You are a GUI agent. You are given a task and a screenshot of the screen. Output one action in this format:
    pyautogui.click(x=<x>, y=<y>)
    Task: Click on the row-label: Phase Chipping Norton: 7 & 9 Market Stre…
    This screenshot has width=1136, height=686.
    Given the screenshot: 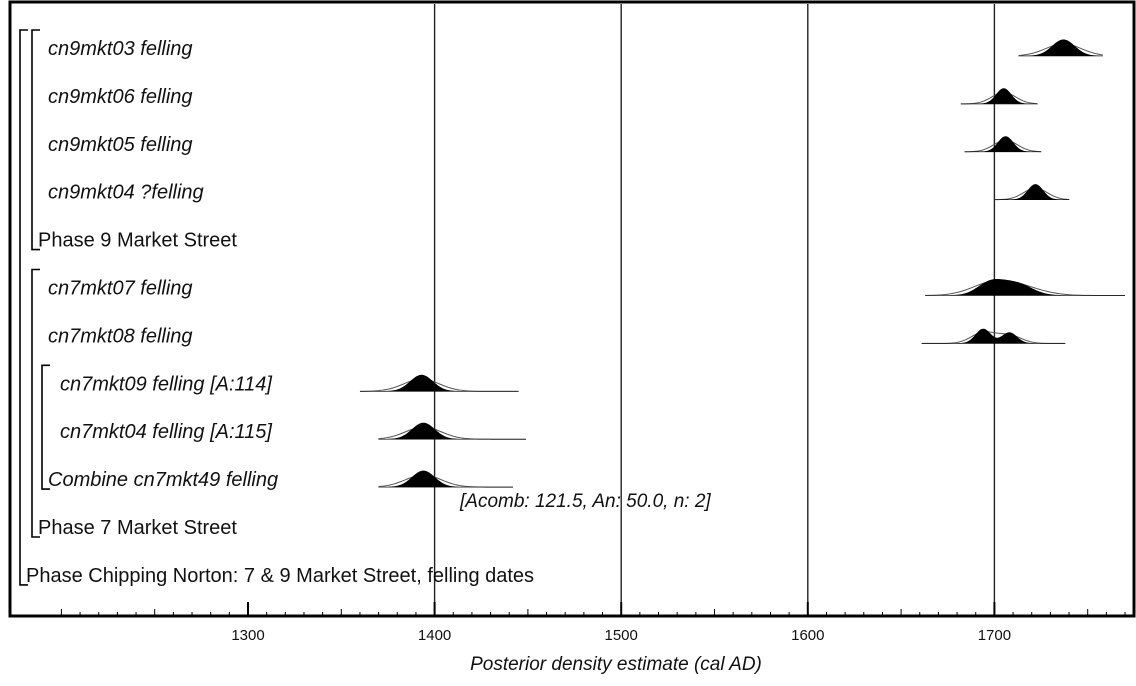 What is the action you would take?
    pyautogui.click(x=280, y=576)
    